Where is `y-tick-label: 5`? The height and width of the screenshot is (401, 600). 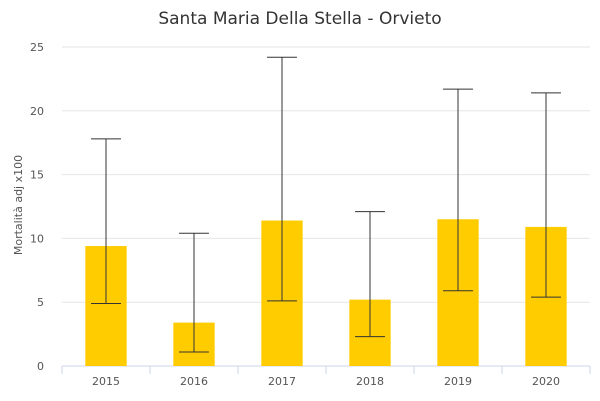 y-tick-label: 5 is located at coordinates (40, 302).